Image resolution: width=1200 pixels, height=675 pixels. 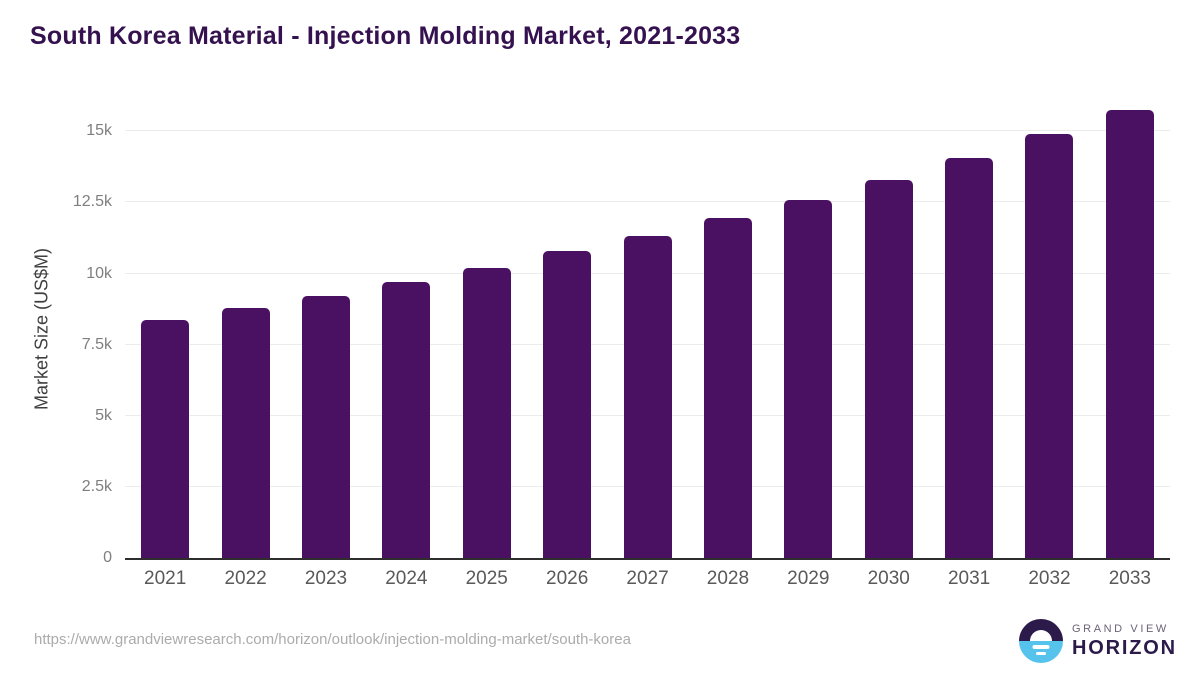 I want to click on x-tick-label-2033: 2033, so click(x=1130, y=578).